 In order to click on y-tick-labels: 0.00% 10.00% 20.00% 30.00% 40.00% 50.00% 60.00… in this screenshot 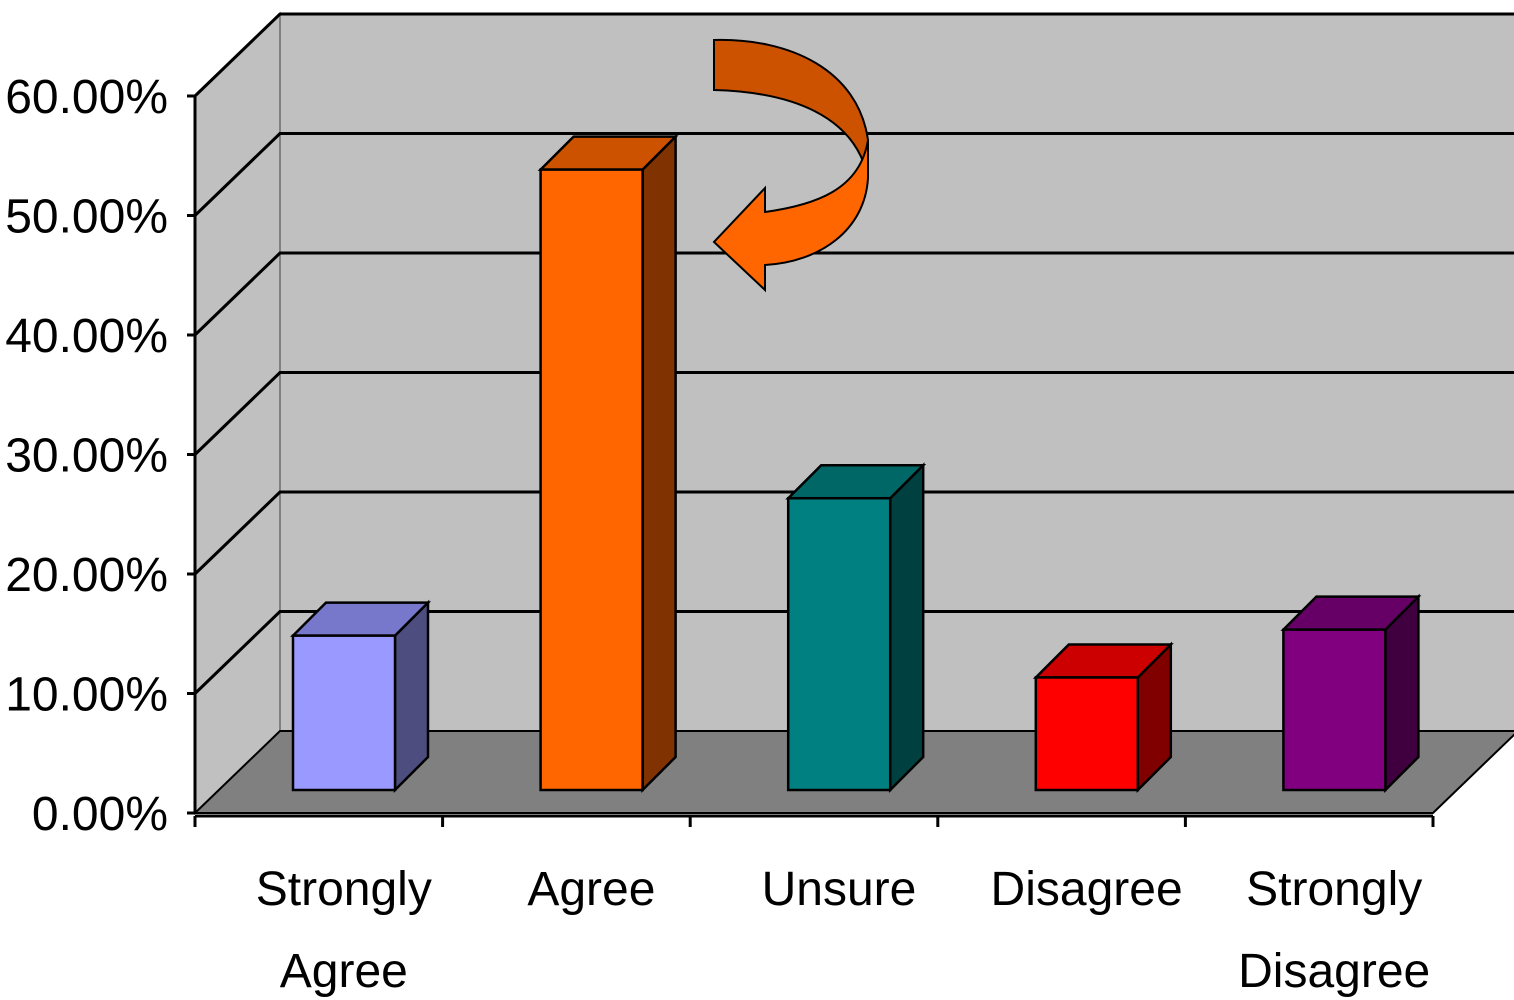, I will do `click(86, 456)`.